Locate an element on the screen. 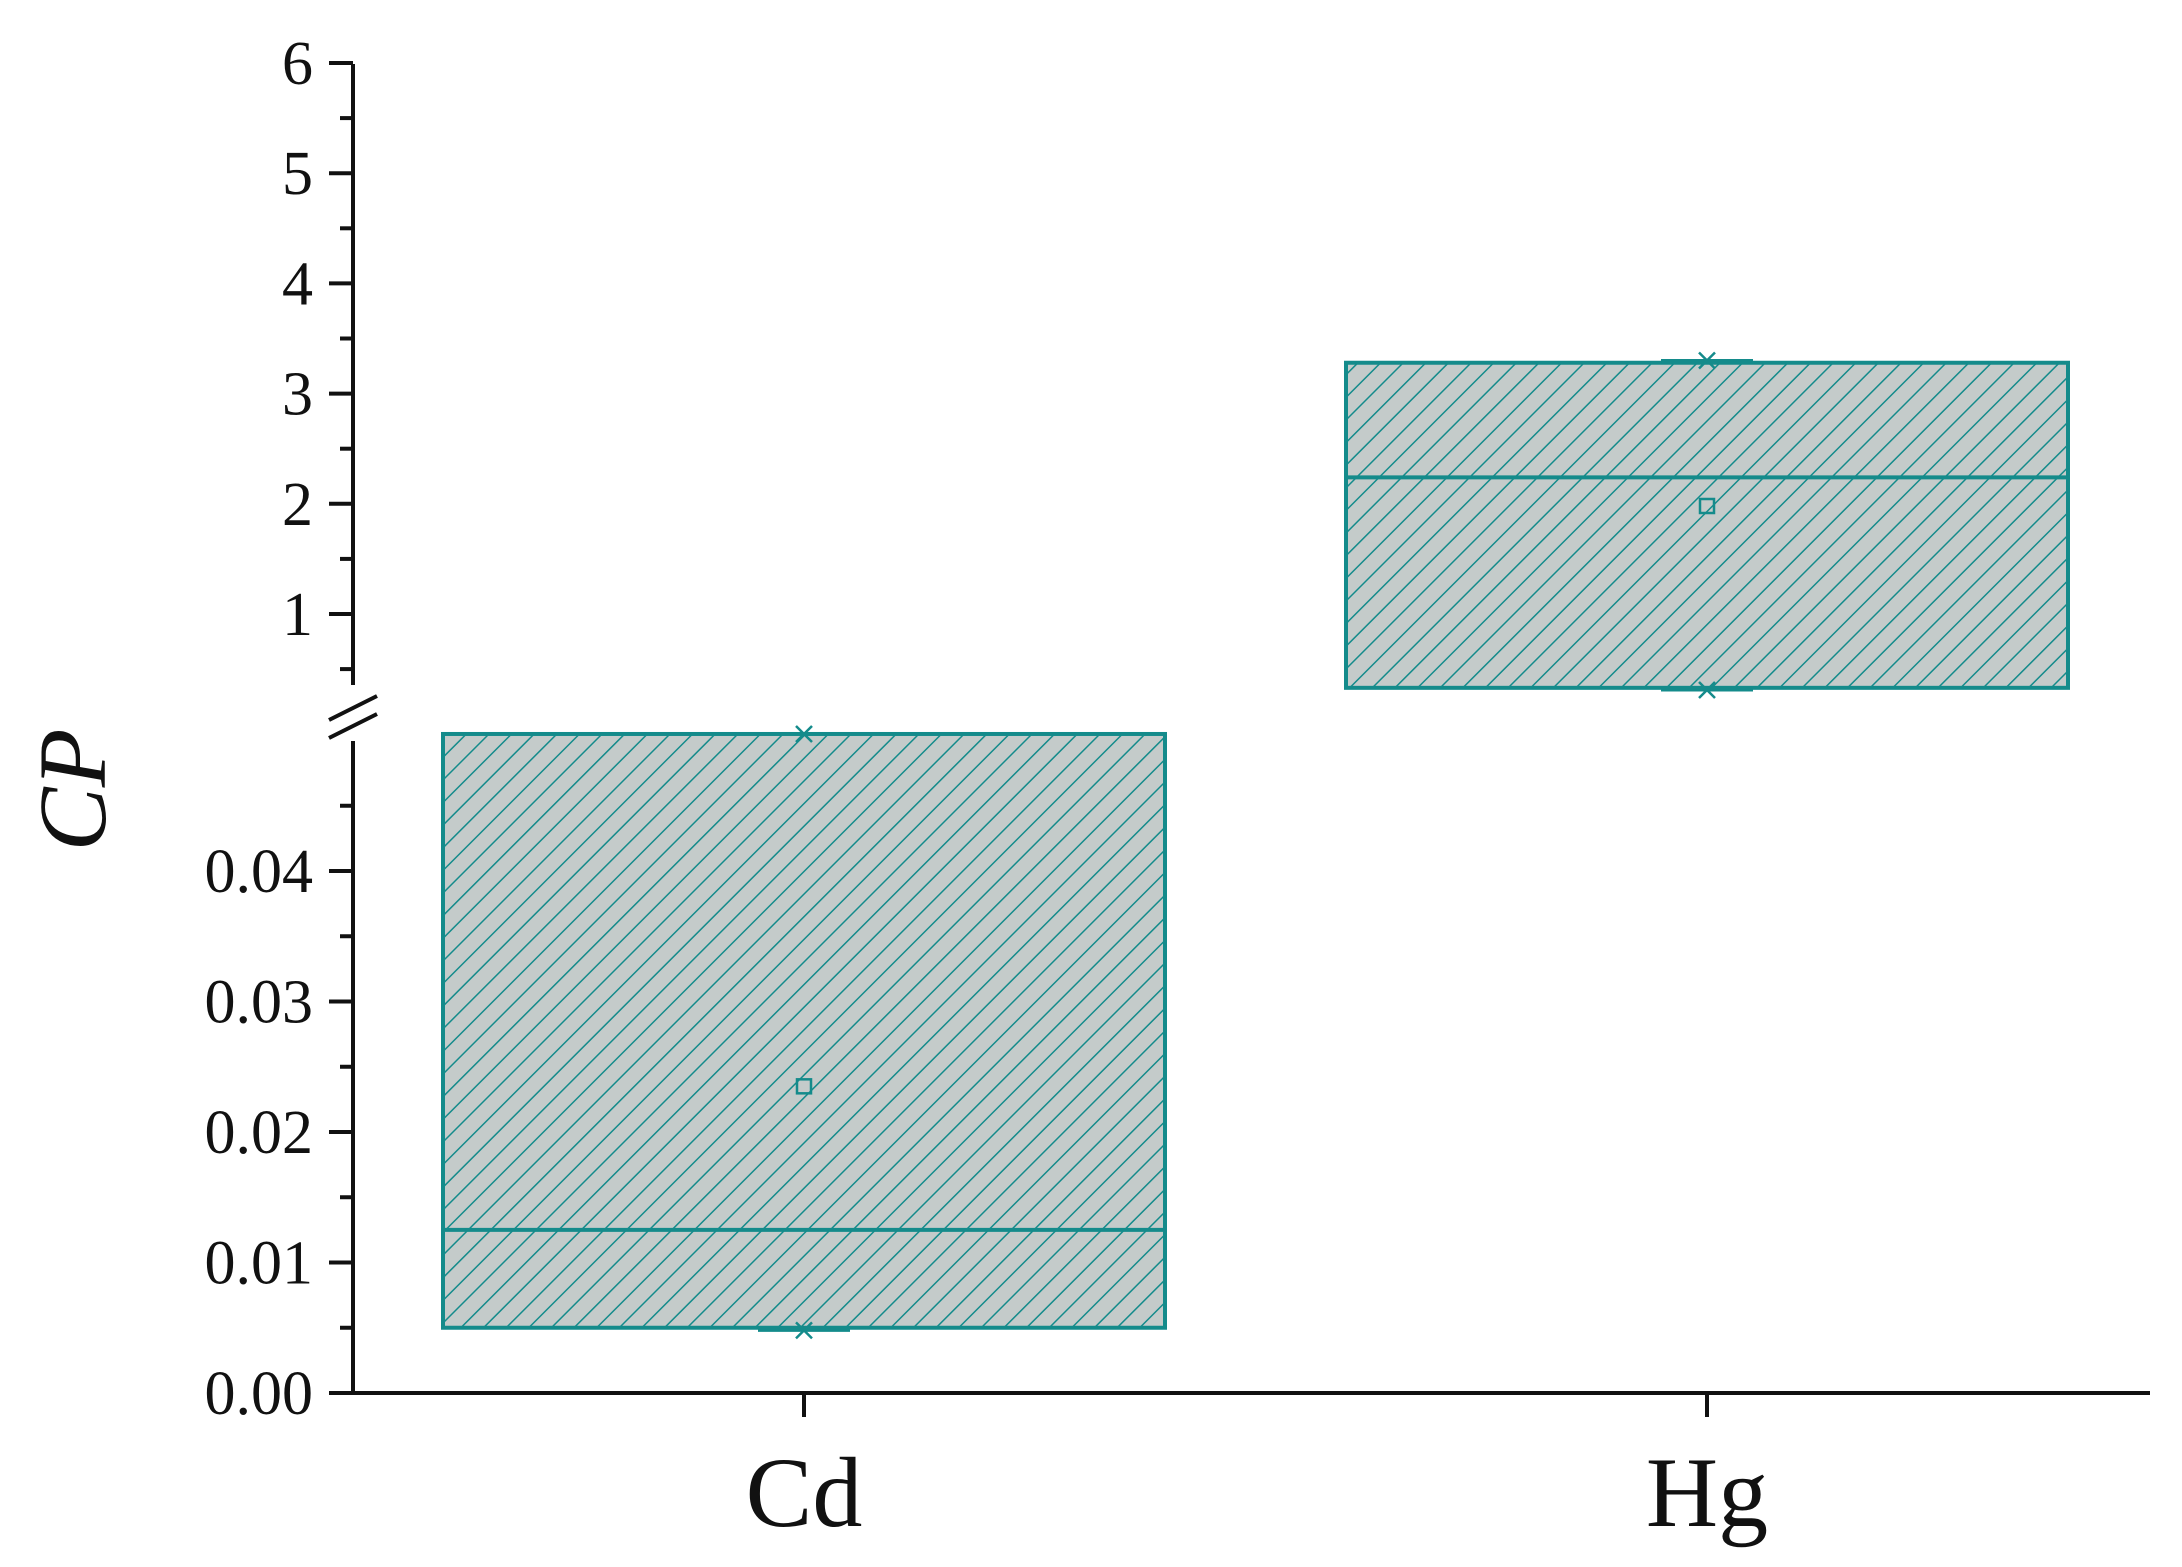 The height and width of the screenshot is (1567, 2182). y-tick-label: 6 is located at coordinates (297, 64).